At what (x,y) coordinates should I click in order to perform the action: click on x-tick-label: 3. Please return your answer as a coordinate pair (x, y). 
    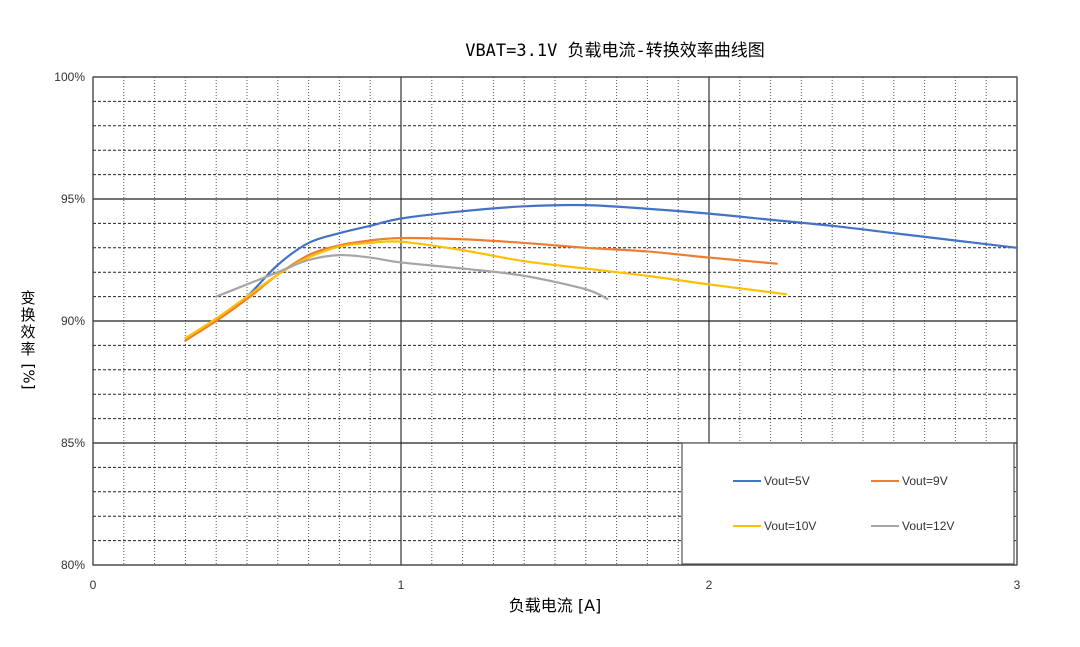
    Looking at the image, I should click on (1017, 585).